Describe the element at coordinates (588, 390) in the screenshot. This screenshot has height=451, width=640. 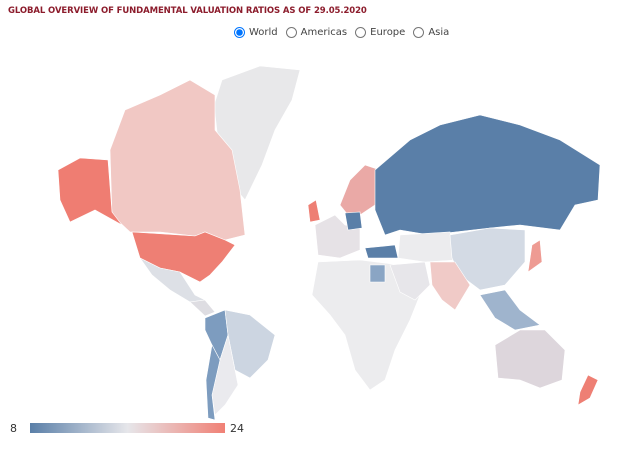
I see `new-zealand` at that location.